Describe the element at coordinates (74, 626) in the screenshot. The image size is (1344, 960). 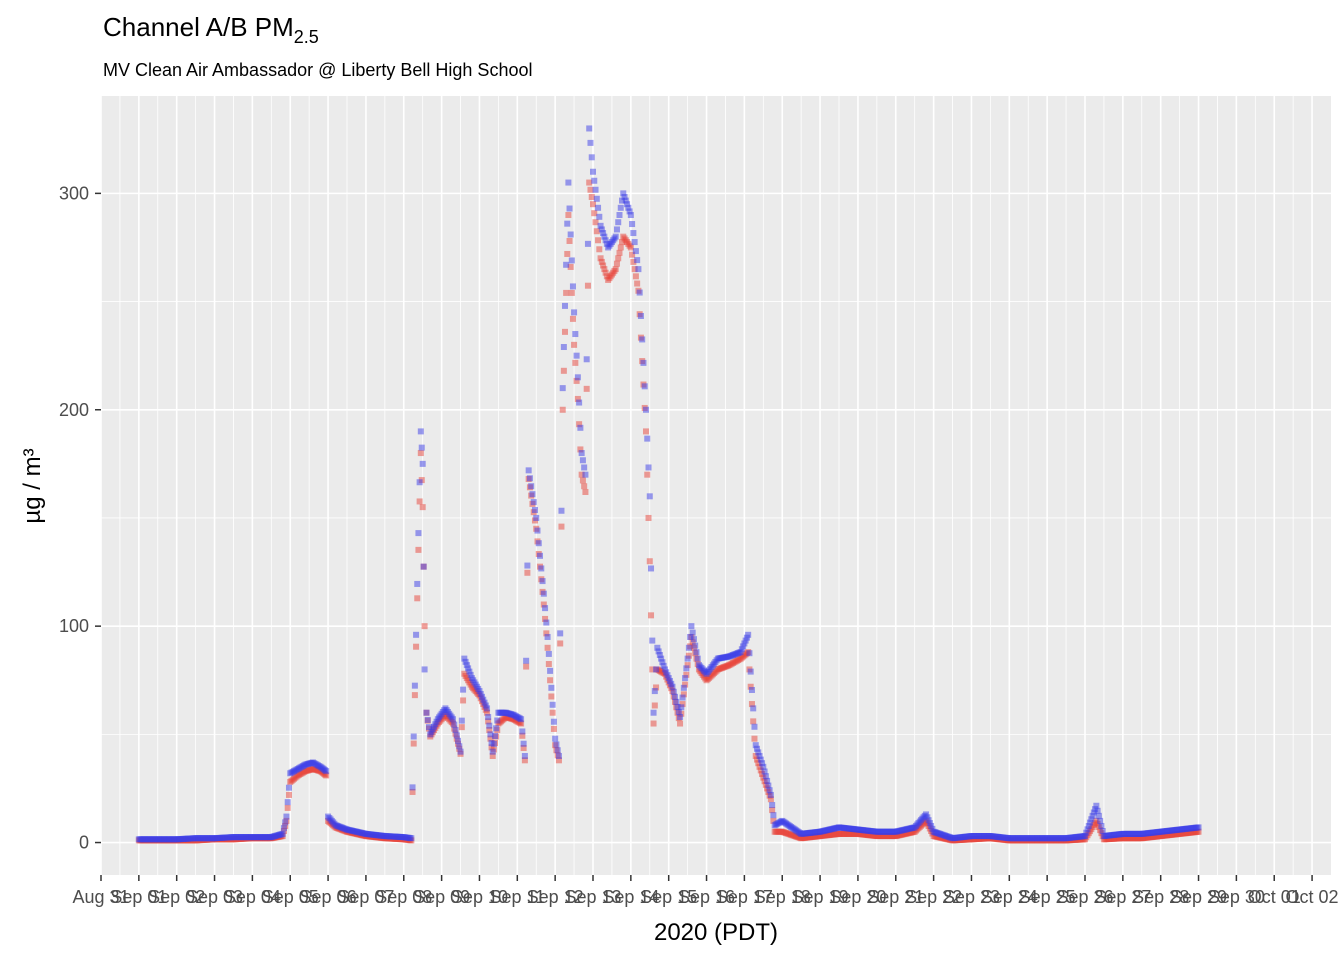
I see `y-tick-label: 100` at that location.